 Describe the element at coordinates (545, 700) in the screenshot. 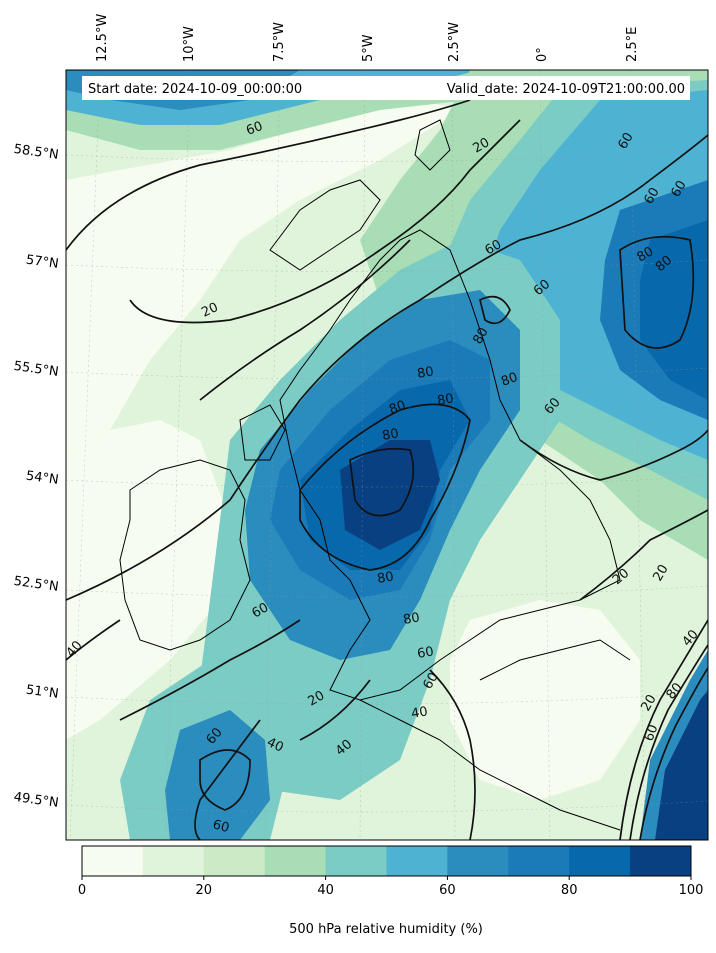

I see `humidity-band-low-southeast` at that location.